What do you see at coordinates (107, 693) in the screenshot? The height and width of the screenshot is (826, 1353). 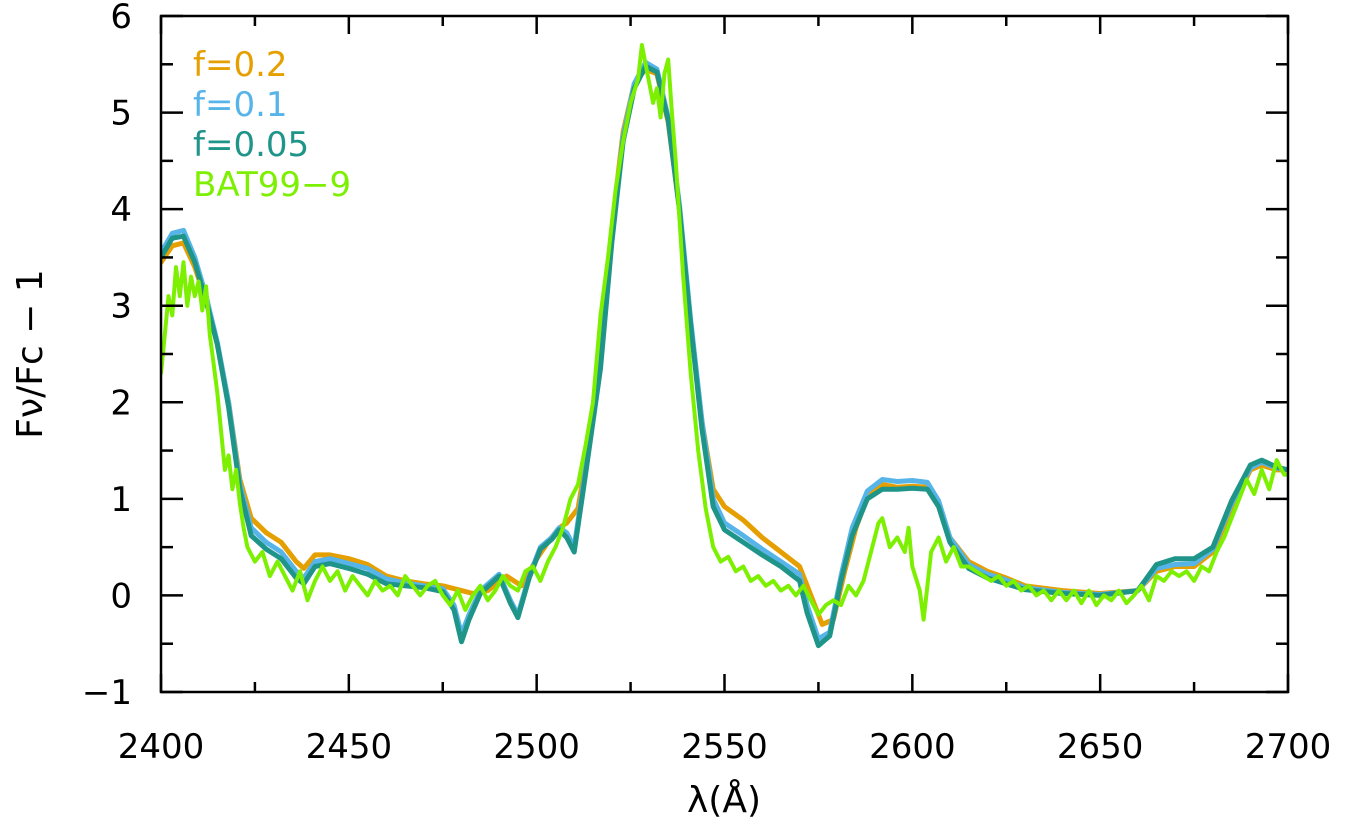 I see `y-tick-label: −1` at bounding box center [107, 693].